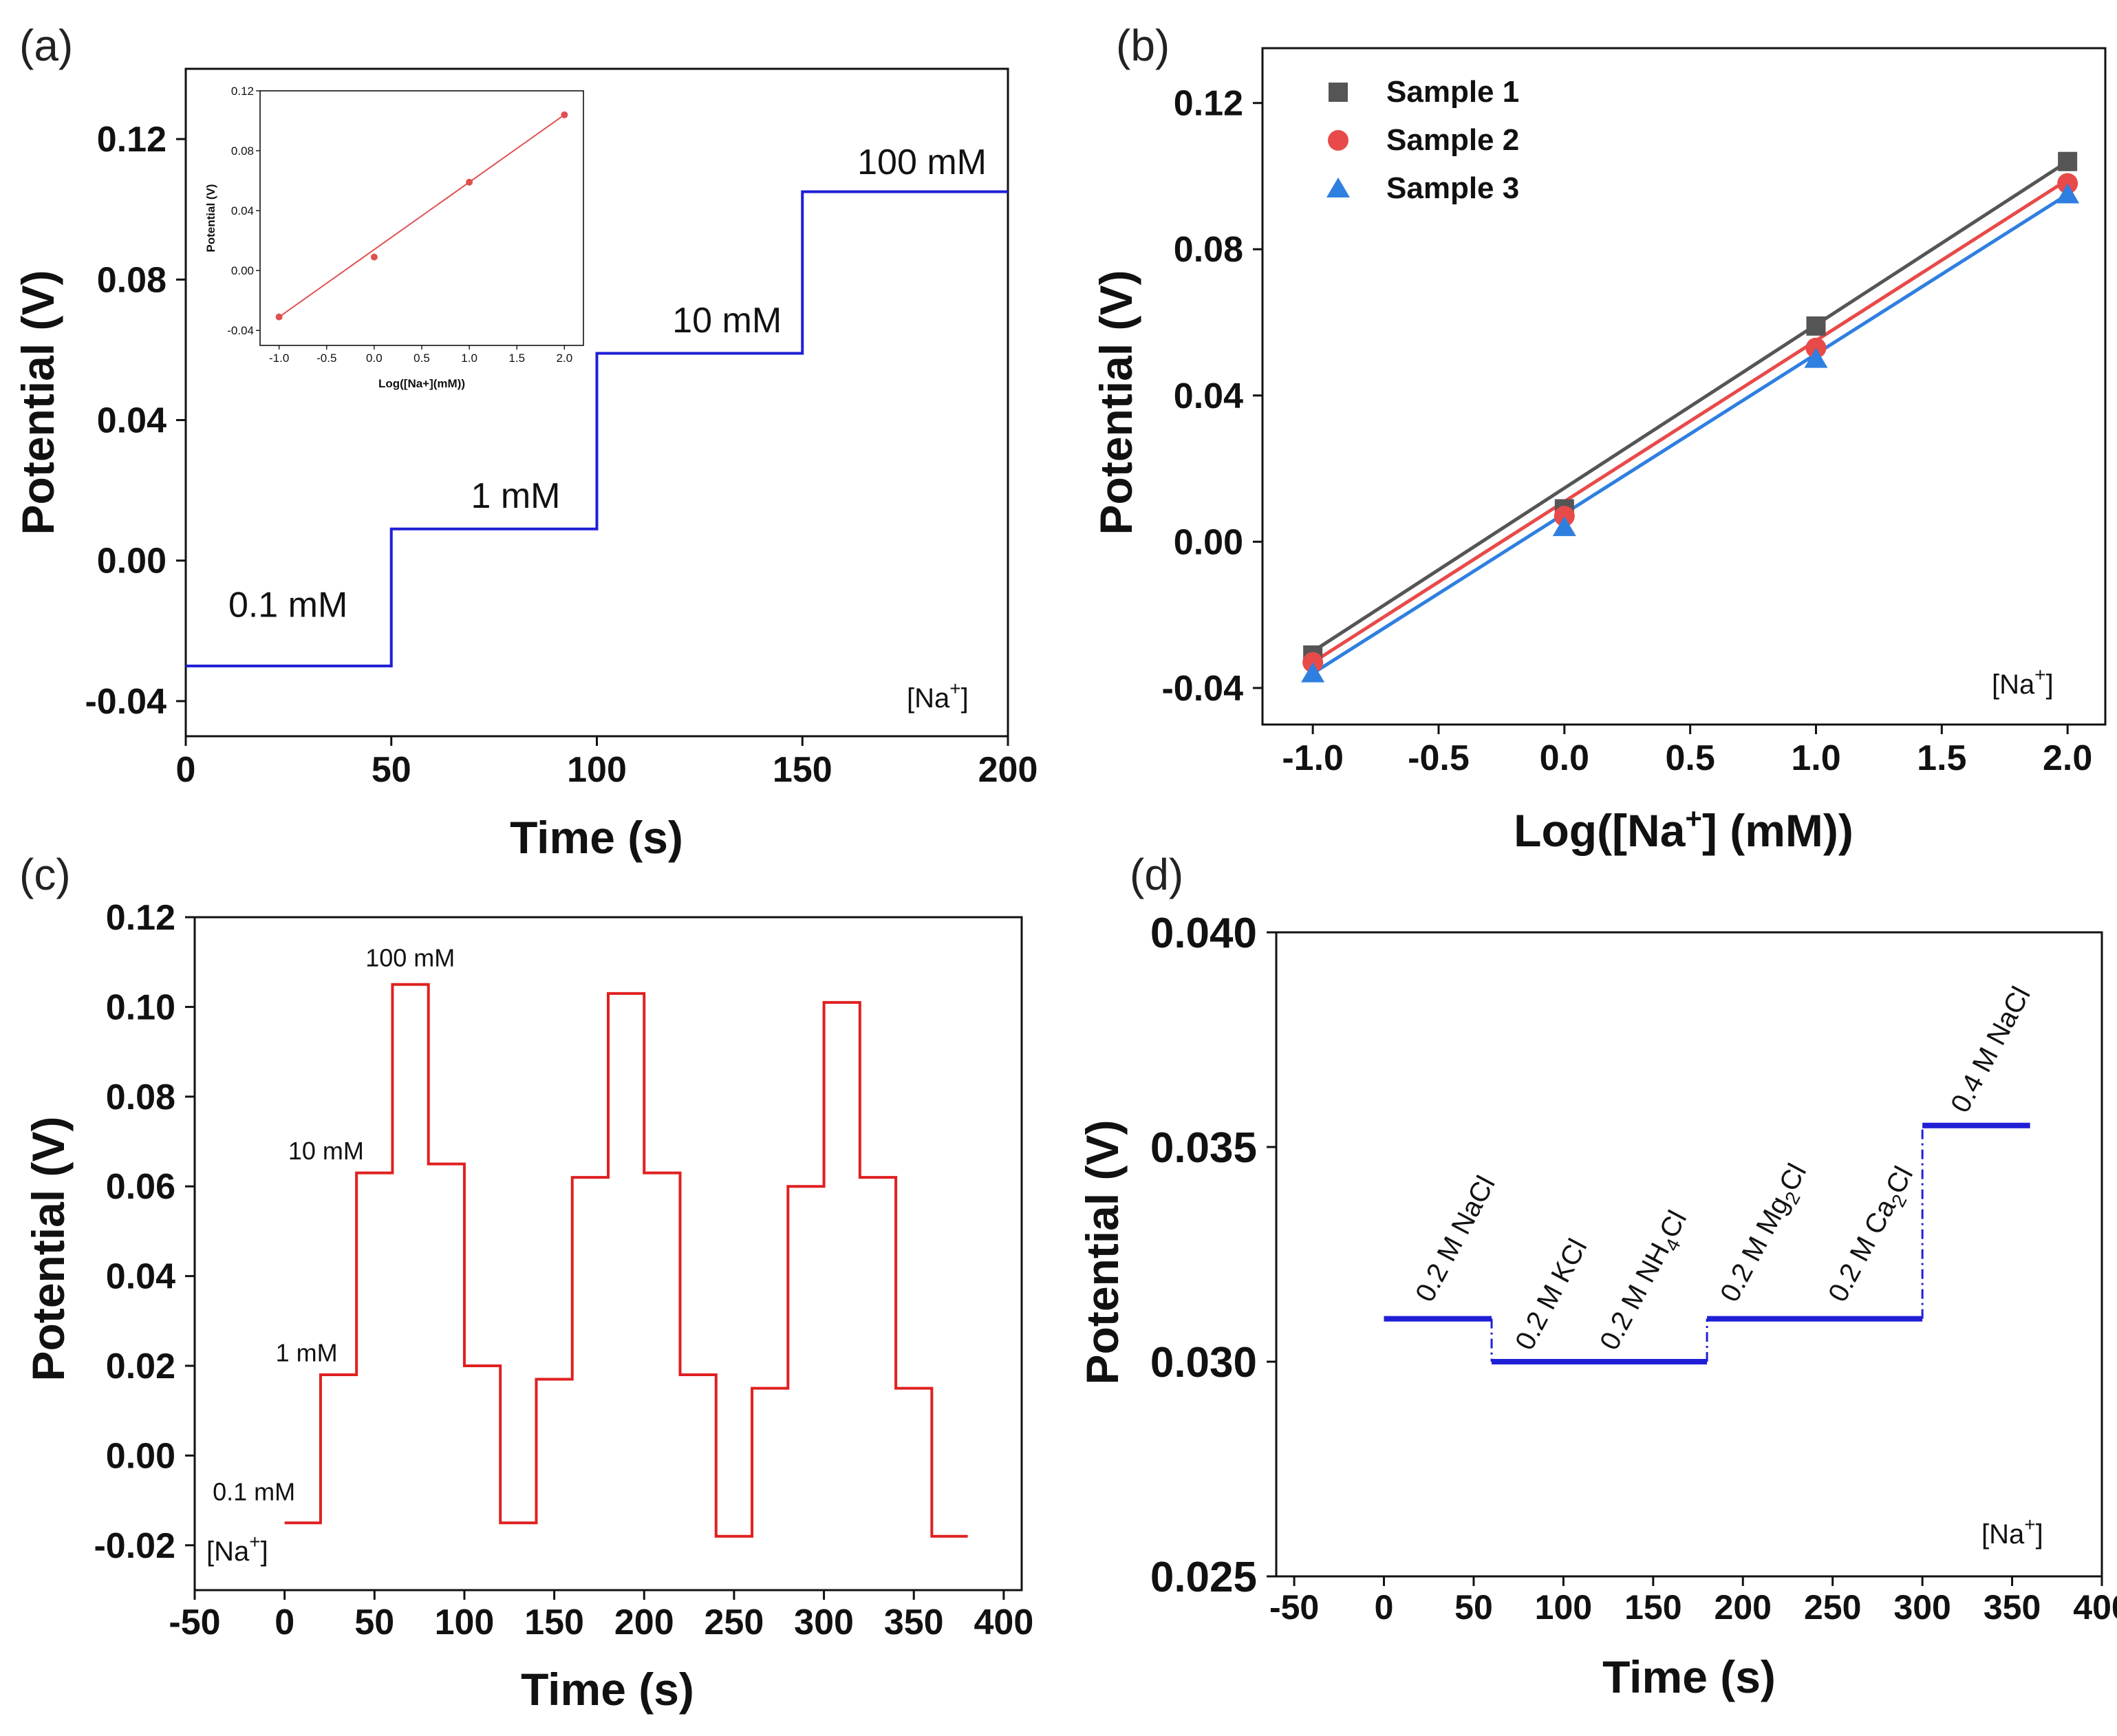 The width and height of the screenshot is (2117, 1736). I want to click on anno-0.2M-NaCl: 0.2 M NaCl, so click(1456, 1239).